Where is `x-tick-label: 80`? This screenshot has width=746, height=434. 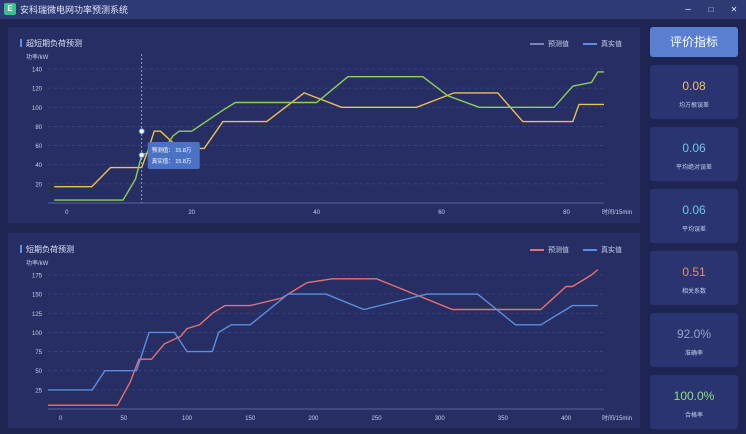 x-tick-label: 80 is located at coordinates (566, 213).